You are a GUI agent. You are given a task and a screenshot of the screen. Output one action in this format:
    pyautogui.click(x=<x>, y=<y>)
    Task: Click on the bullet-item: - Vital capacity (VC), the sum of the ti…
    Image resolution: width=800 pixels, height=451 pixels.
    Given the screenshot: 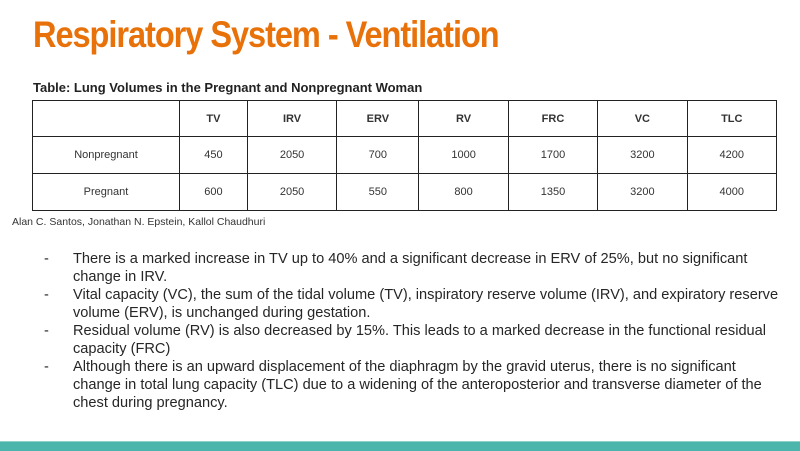 What is the action you would take?
    pyautogui.click(x=411, y=304)
    